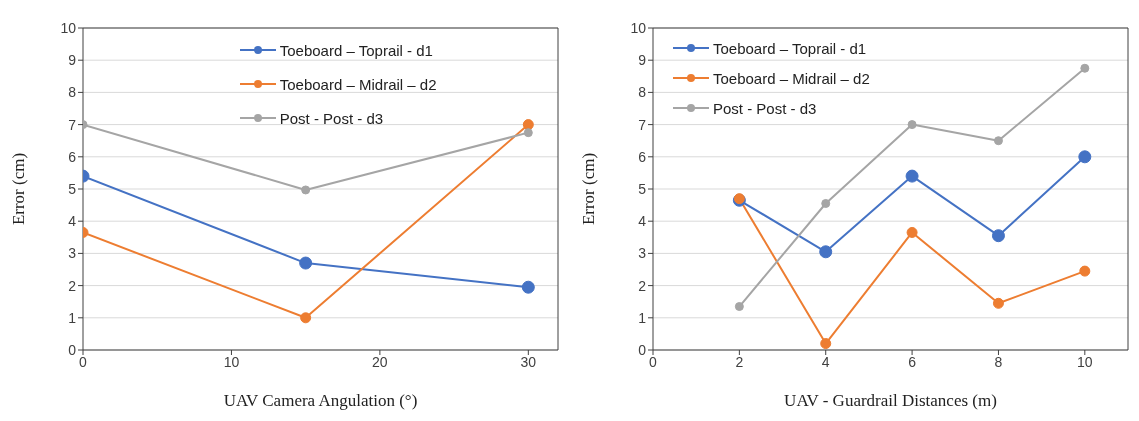 The width and height of the screenshot is (1139, 421). I want to click on x-tick-label: 6, so click(912, 361).